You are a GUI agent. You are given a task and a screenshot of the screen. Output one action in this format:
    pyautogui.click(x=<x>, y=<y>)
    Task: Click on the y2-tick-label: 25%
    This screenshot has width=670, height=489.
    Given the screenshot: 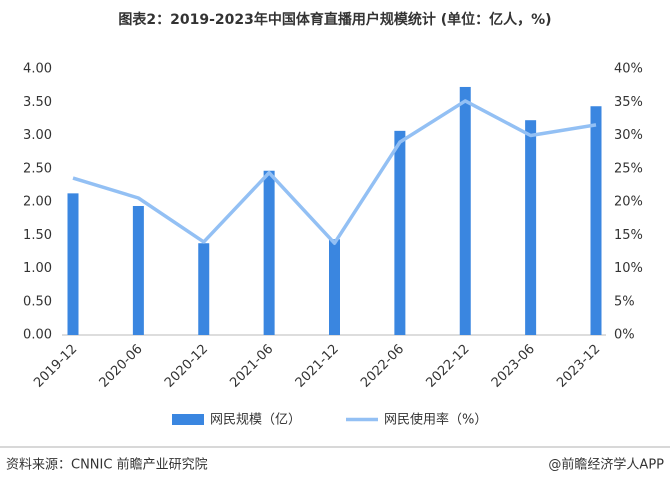 What is the action you would take?
    pyautogui.click(x=628, y=168)
    